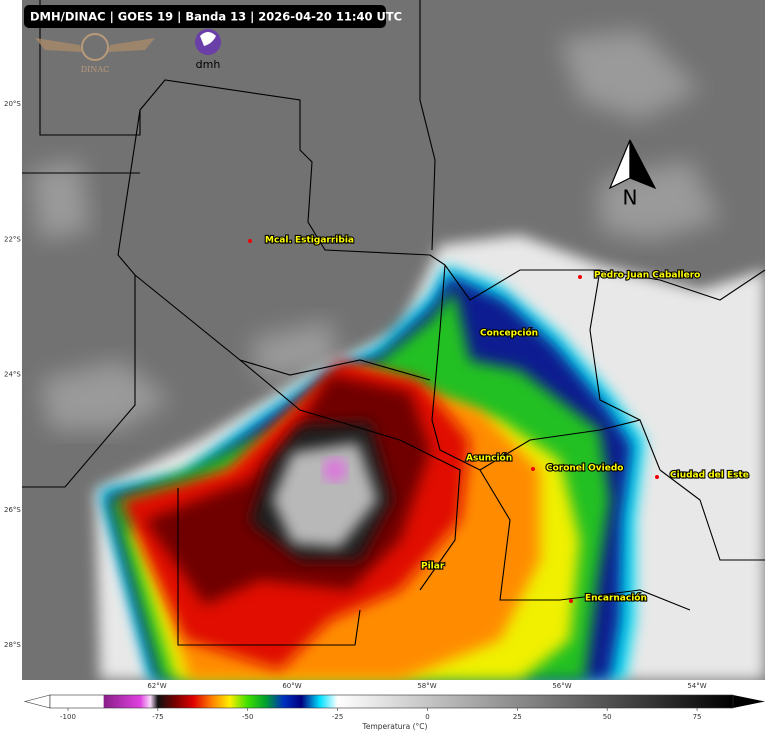 The image size is (770, 735). I want to click on overshoot, so click(335, 470).